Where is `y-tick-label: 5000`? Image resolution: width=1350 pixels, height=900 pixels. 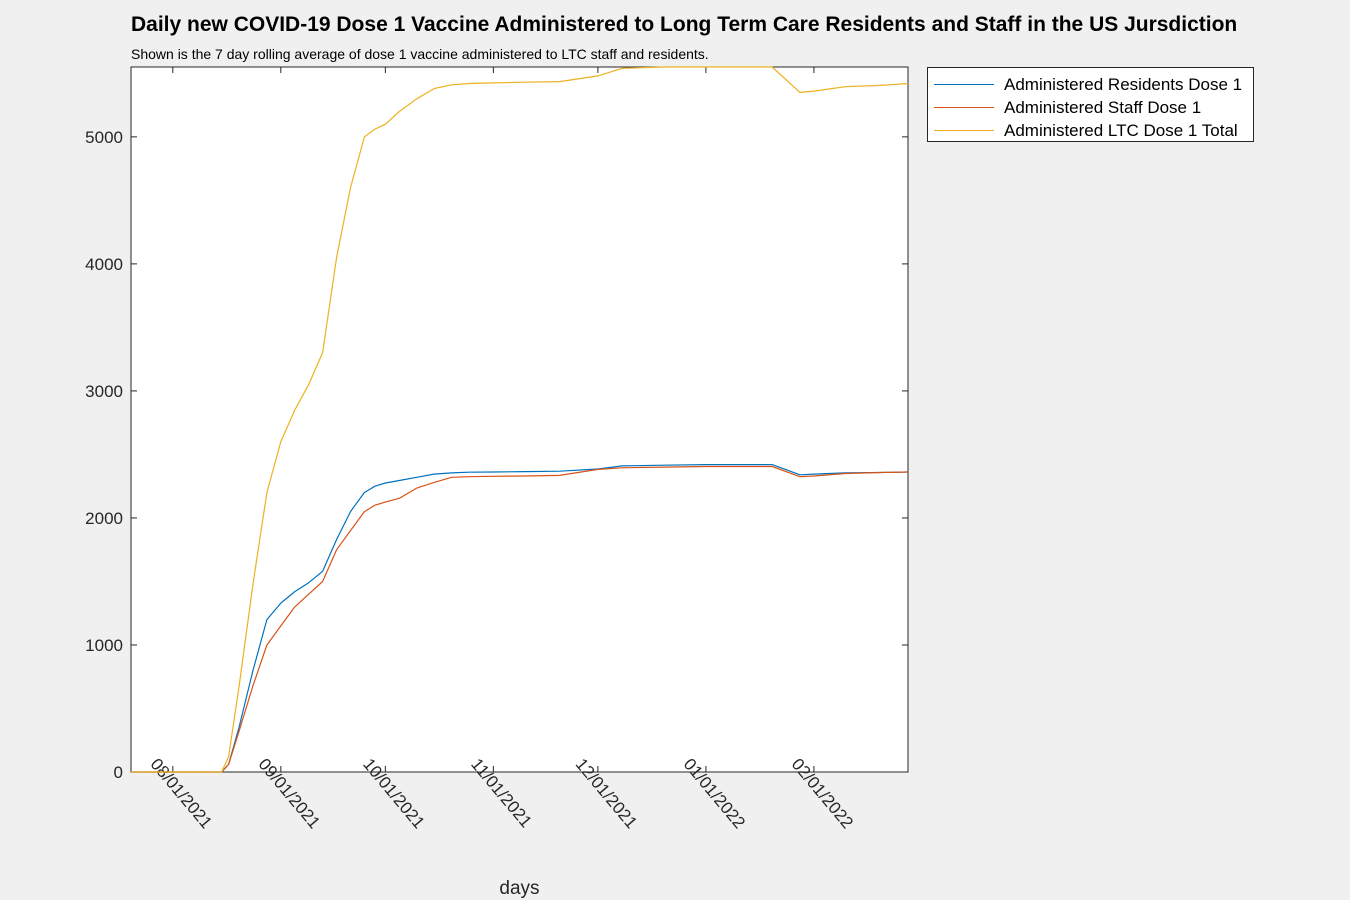 y-tick-label: 5000 is located at coordinates (104, 137).